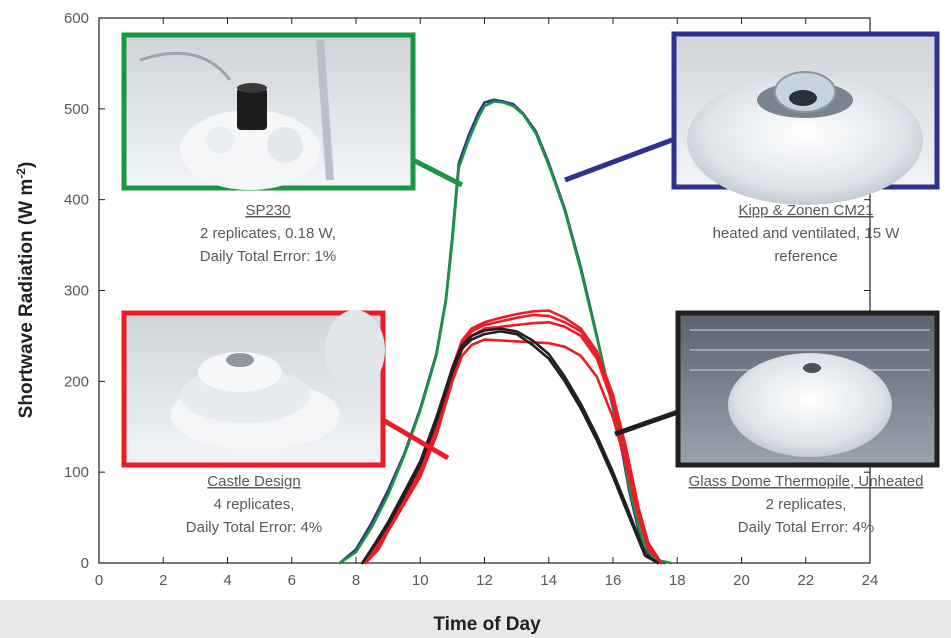  Describe the element at coordinates (805, 580) in the screenshot. I see `x-tick-label: 22` at that location.